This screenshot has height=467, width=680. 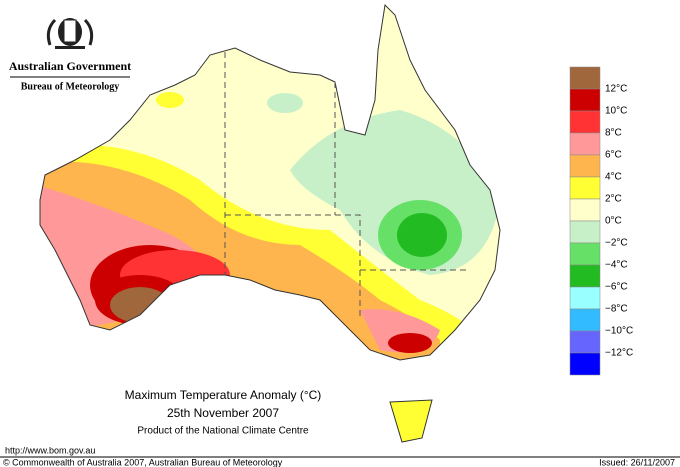 What do you see at coordinates (616, 265) in the screenshot?
I see `legend-label: −4°C` at bounding box center [616, 265].